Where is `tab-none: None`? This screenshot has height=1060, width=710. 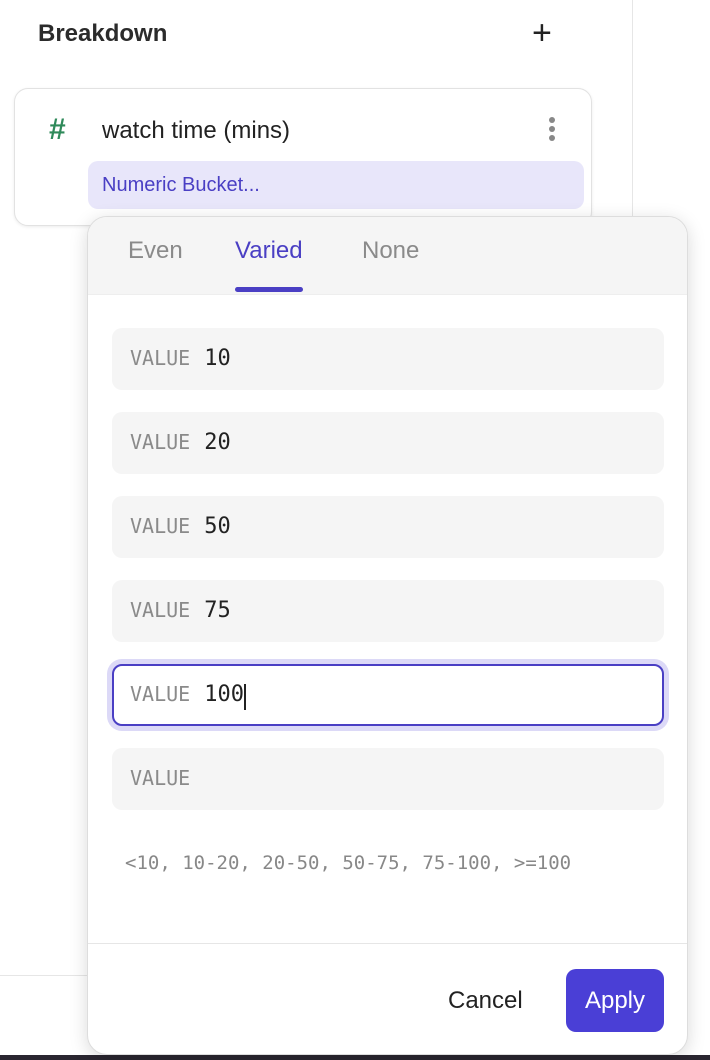 tab-none: None is located at coordinates (391, 250).